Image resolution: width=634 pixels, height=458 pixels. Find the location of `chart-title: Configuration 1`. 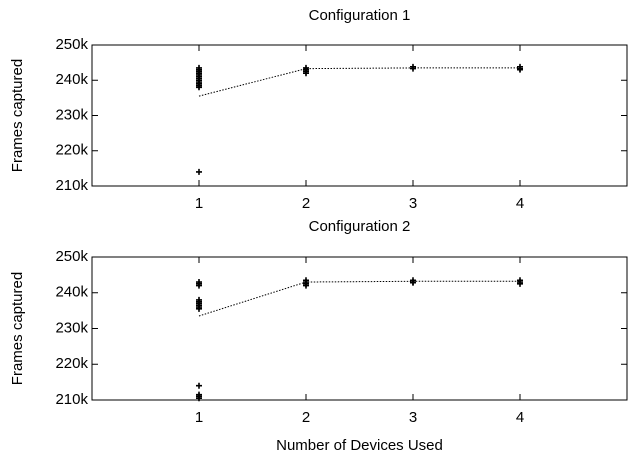

chart-title: Configuration 1 is located at coordinates (360, 15).